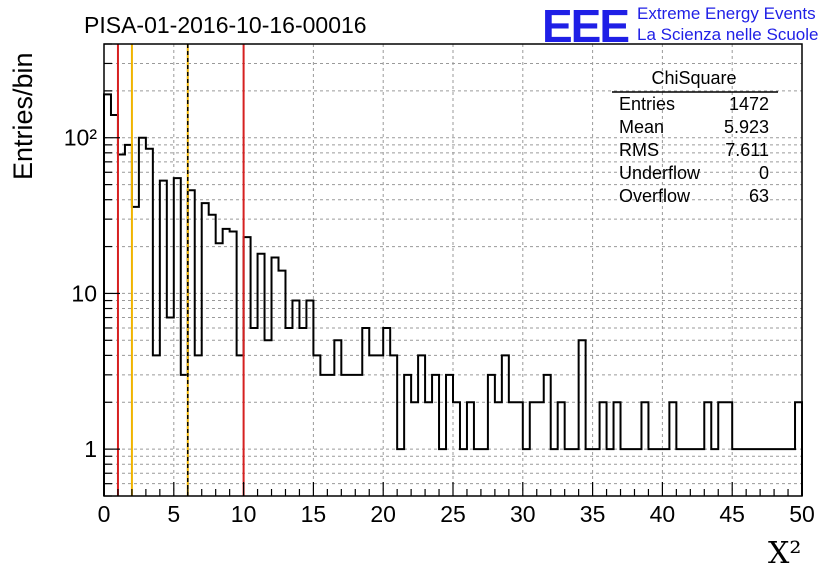 This screenshot has height=572, width=836. What do you see at coordinates (727, 34) in the screenshot?
I see `eee-logo-line2: La Scienza nelle Scuole` at bounding box center [727, 34].